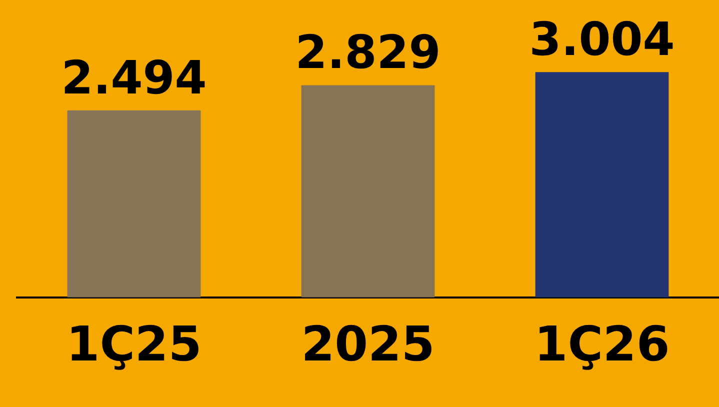  I want to click on data-label: 2.494, so click(134, 77).